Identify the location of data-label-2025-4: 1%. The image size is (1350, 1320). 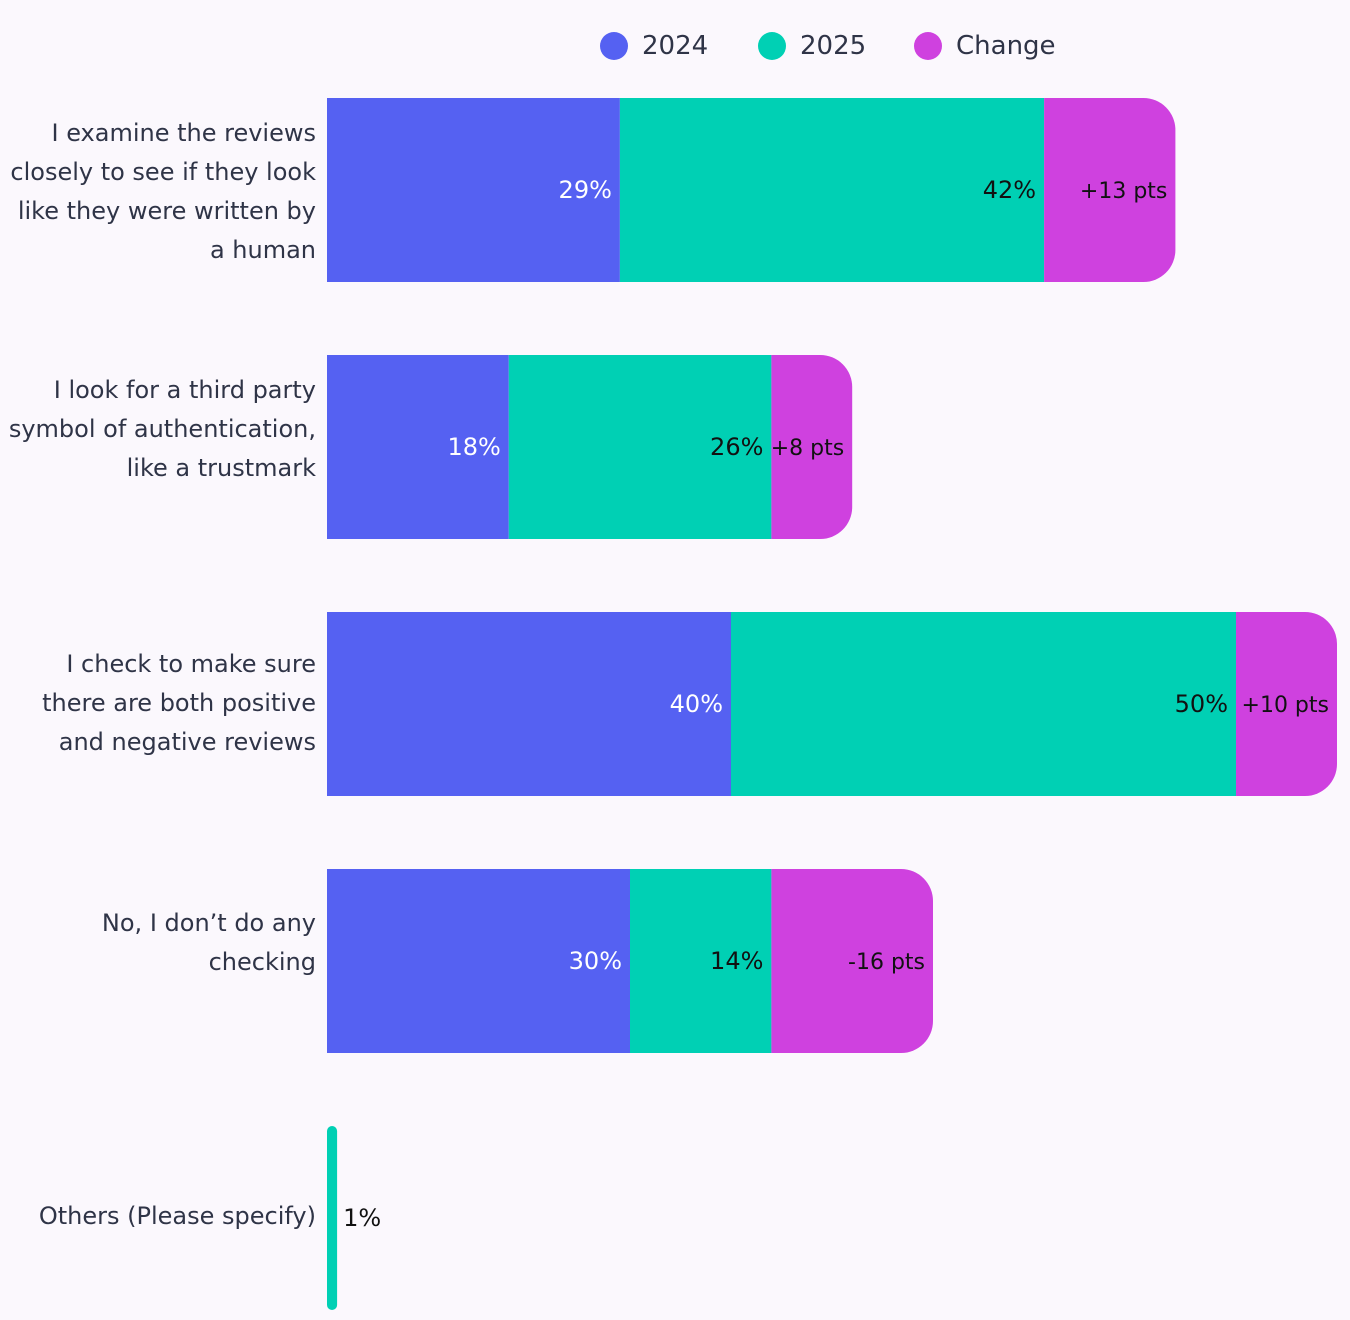
(362, 1218).